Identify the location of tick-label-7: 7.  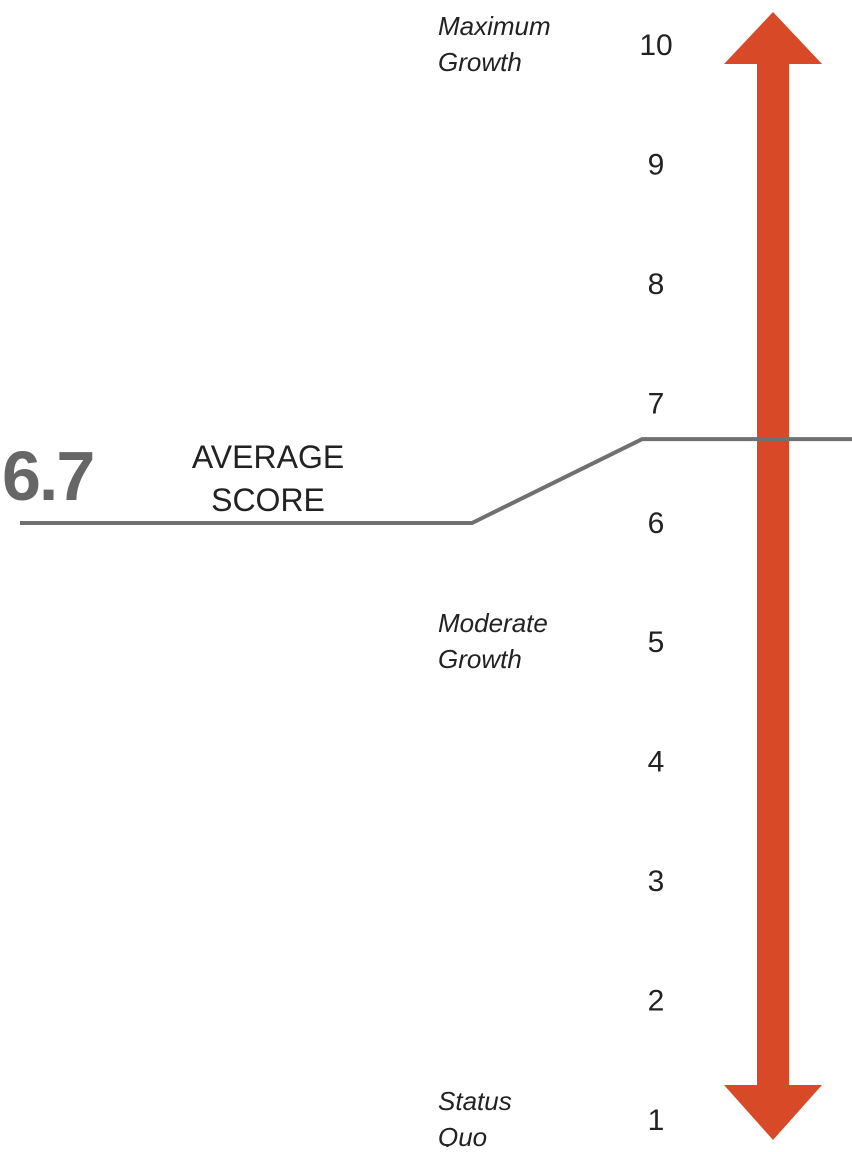
(656, 403).